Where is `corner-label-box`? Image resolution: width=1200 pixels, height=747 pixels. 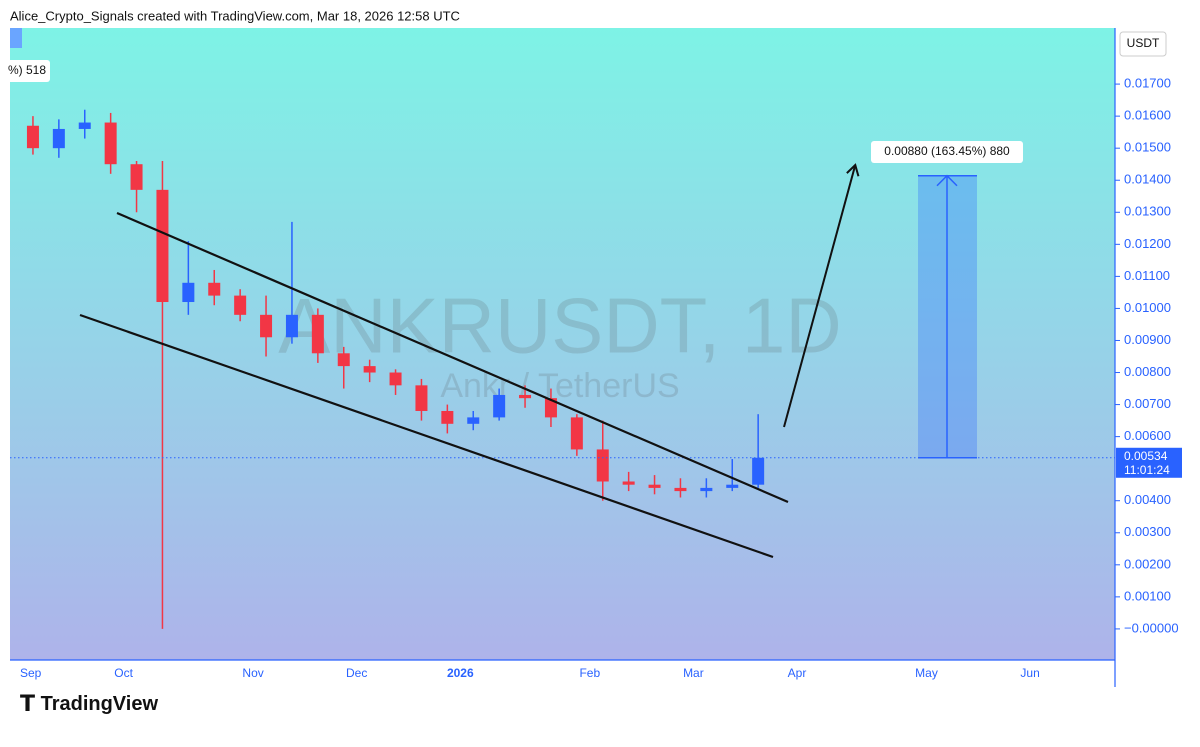
corner-label-box is located at coordinates (27, 71).